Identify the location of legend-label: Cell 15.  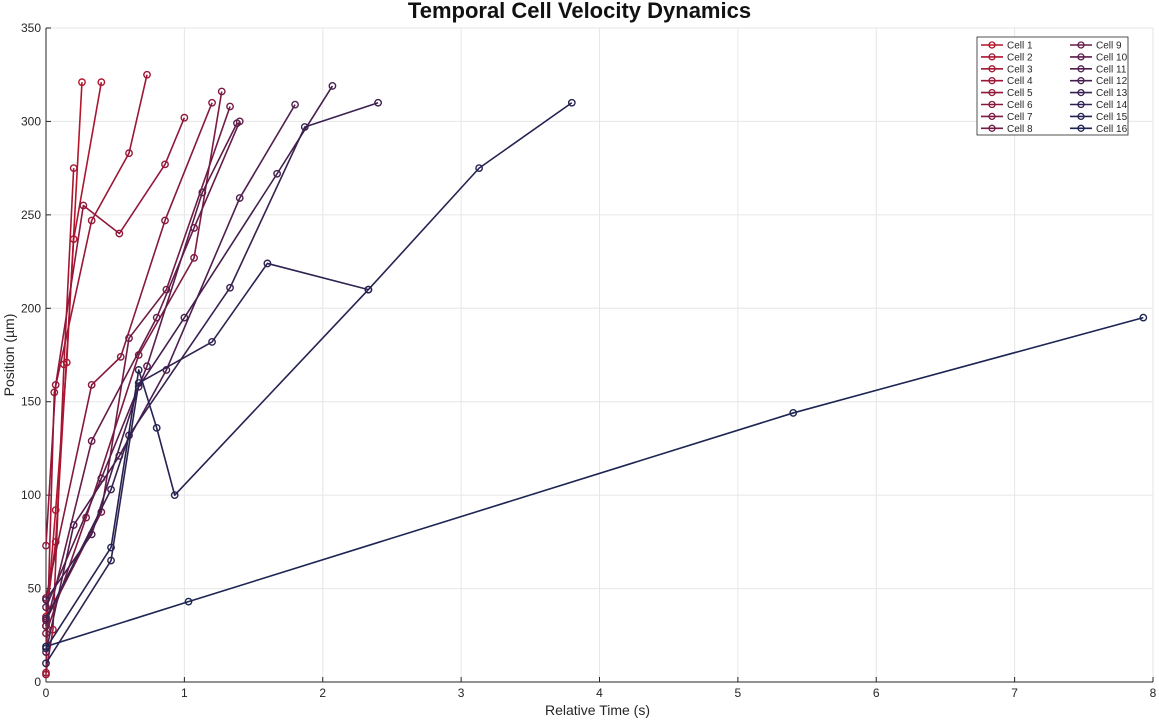
(1112, 117).